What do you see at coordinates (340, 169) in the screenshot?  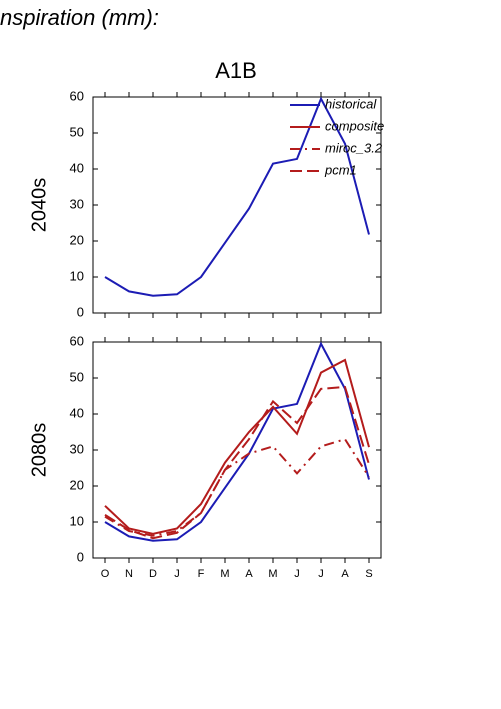 I see `legend-label: pcm1` at bounding box center [340, 169].